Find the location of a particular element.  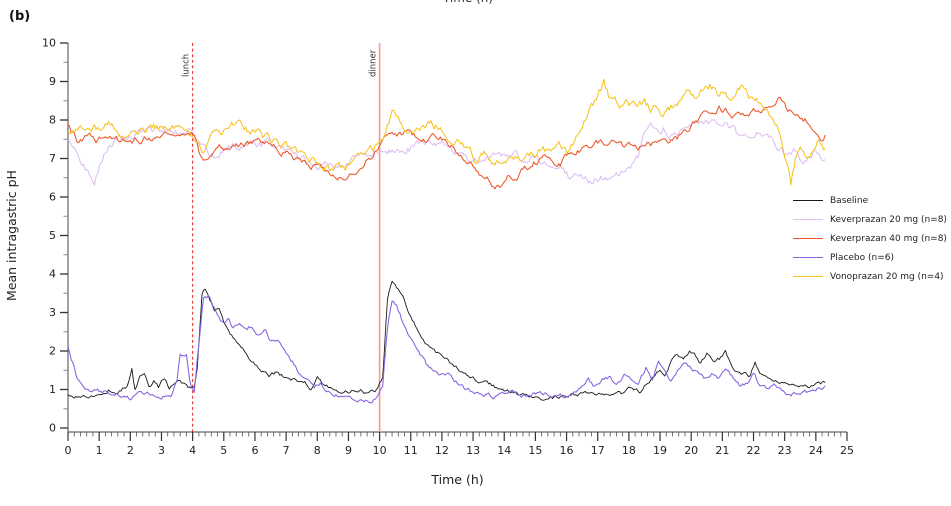

x-tick-label: 22 is located at coordinates (754, 450).